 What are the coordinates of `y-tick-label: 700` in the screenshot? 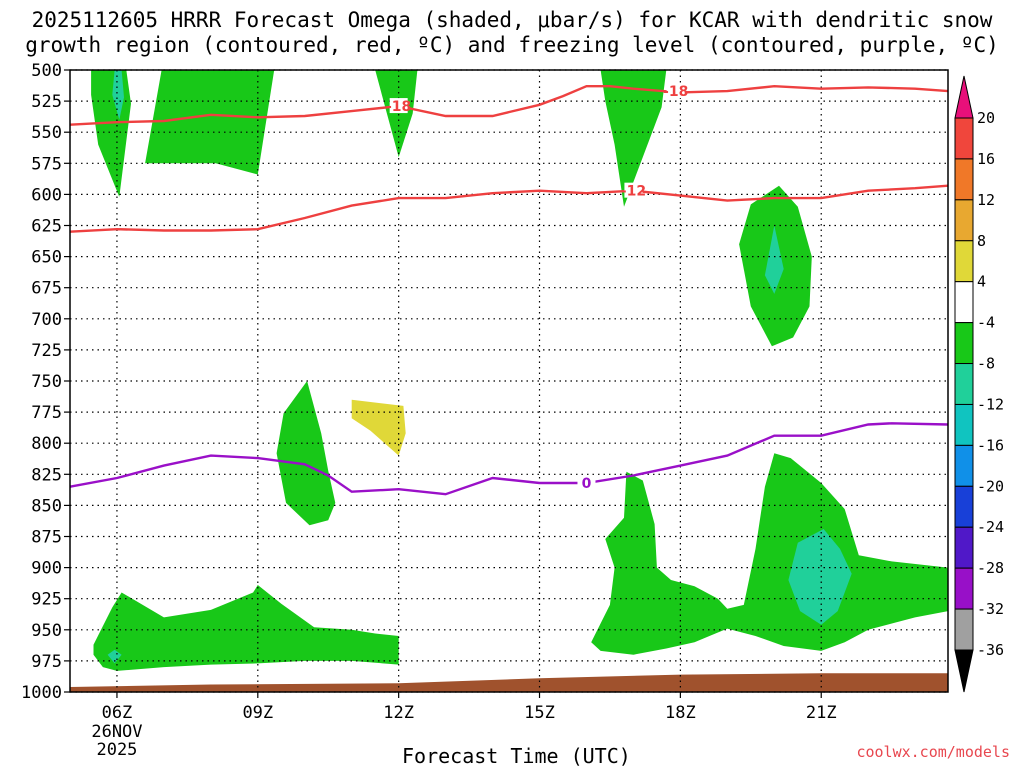 It's located at (46, 320).